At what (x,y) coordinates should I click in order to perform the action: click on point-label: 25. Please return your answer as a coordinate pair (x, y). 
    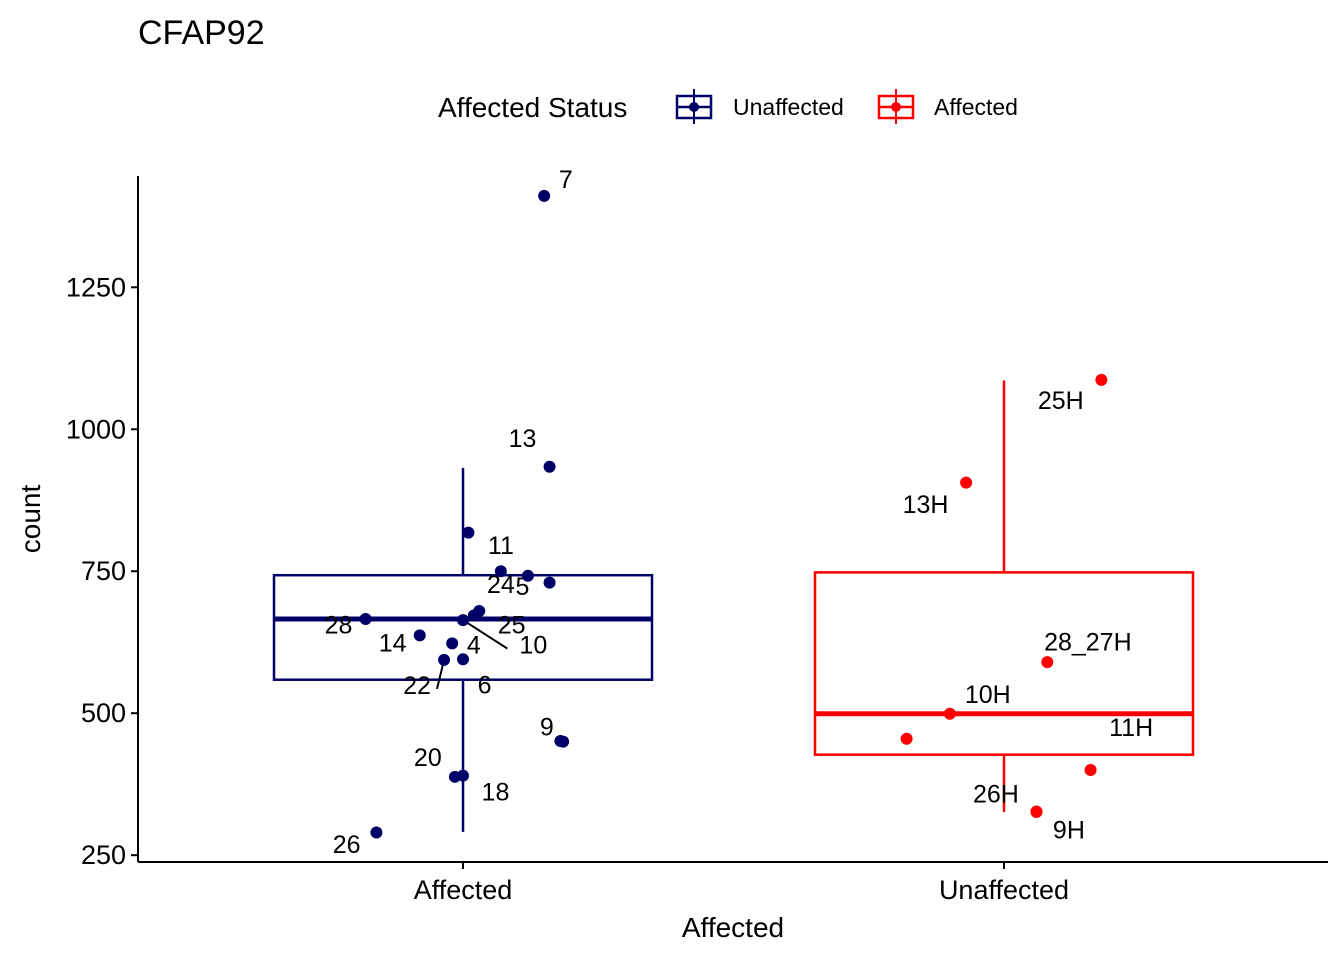
    Looking at the image, I should click on (512, 626).